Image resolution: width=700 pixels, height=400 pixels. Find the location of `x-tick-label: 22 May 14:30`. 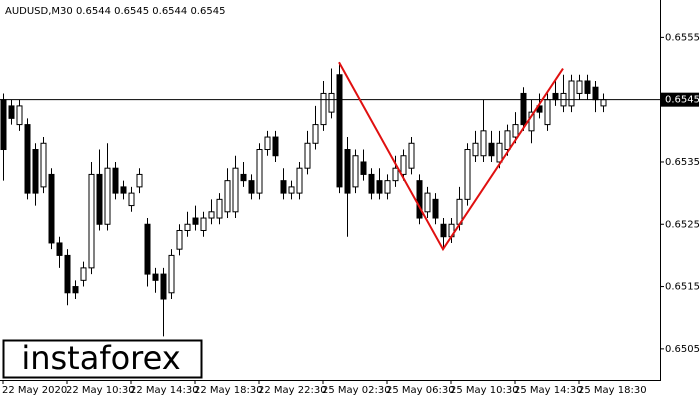

x-tick-label: 22 May 14:30 is located at coordinates (164, 390).